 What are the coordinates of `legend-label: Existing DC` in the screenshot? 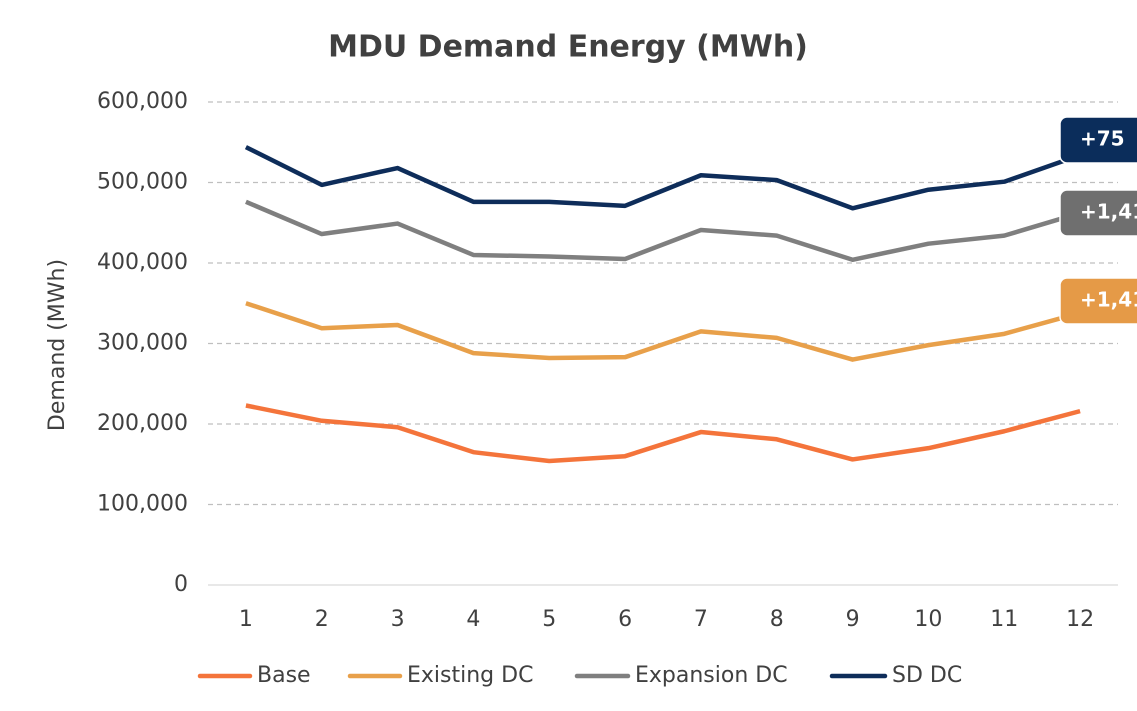 It's located at (470, 675).